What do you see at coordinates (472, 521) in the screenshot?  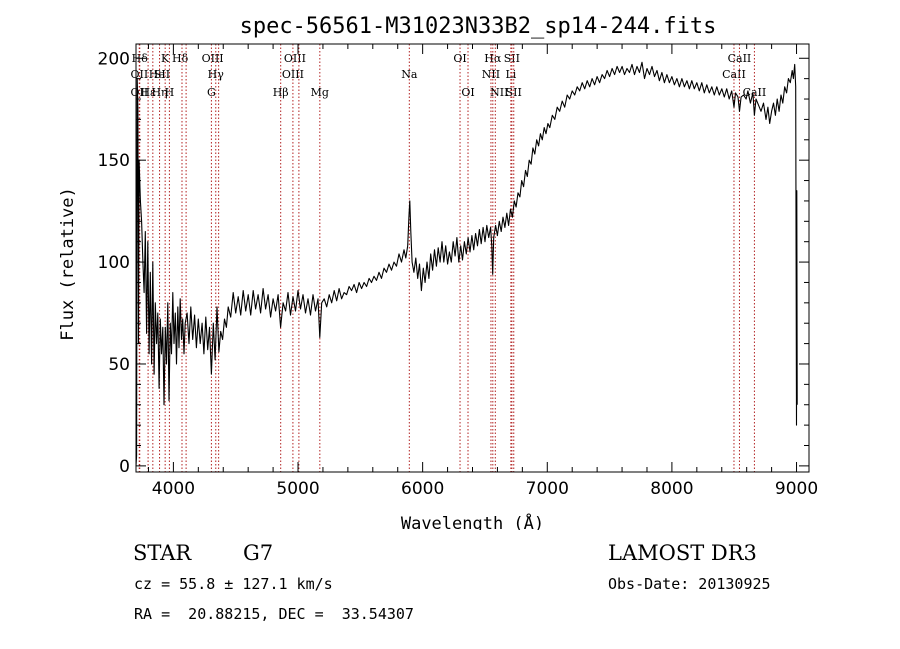 I see `x-axis-label: Wavelength (Å)` at bounding box center [472, 521].